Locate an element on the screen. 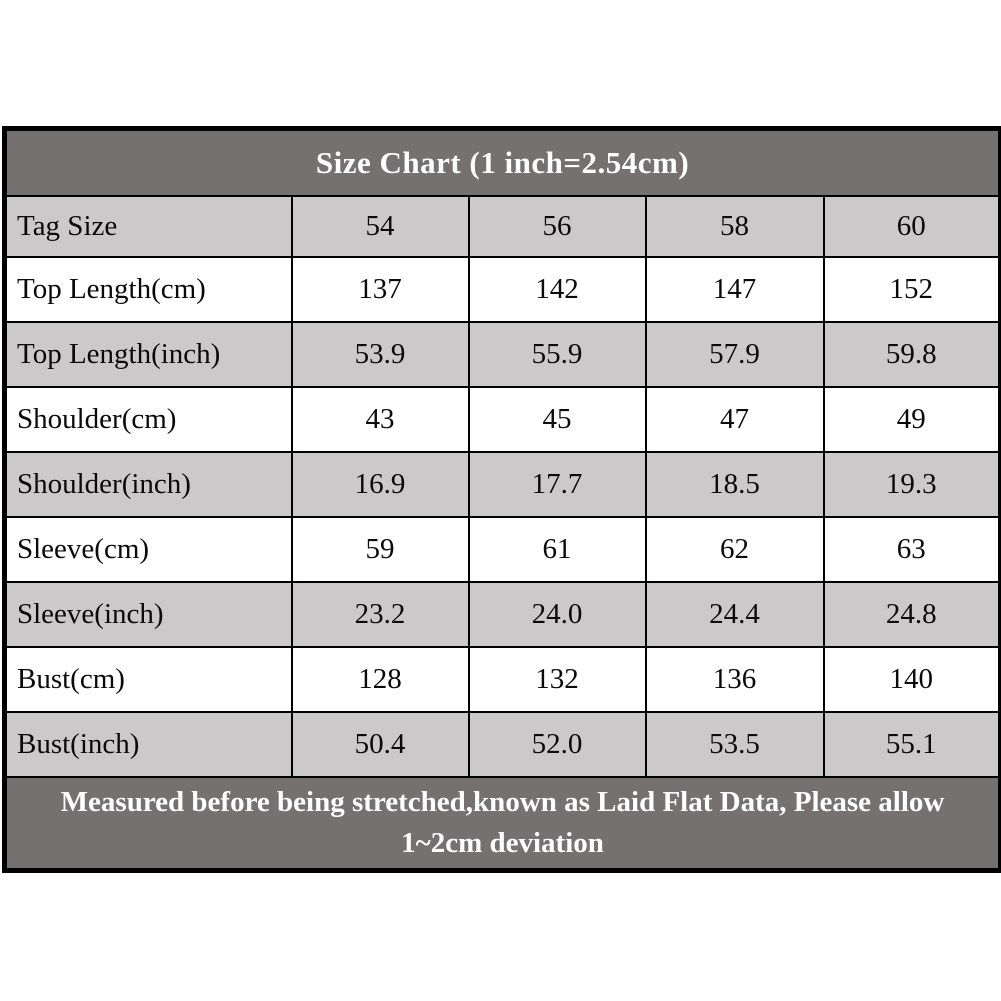  table-row: Bust(inch) 50.4 52.0 53.5 55.1 is located at coordinates (502, 744).